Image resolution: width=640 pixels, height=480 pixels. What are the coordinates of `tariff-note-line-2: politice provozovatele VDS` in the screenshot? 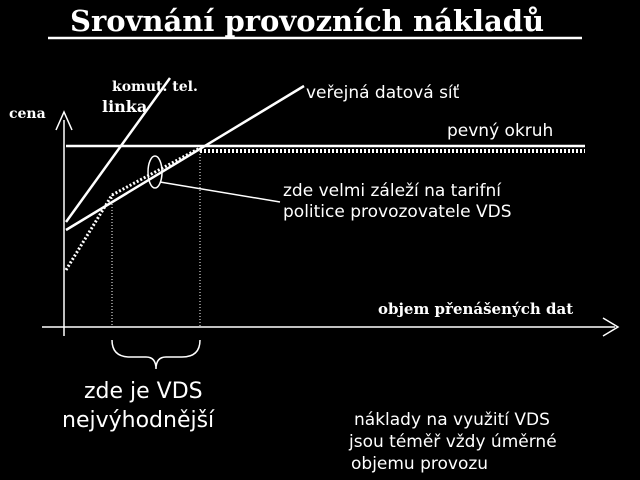 It's located at (397, 212).